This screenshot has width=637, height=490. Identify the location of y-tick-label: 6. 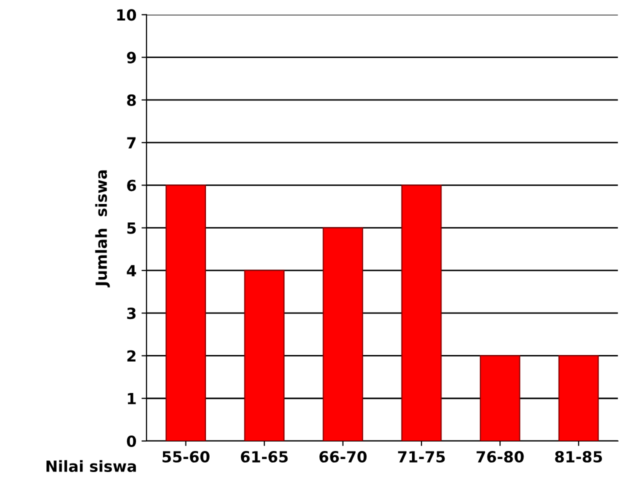
(131, 186).